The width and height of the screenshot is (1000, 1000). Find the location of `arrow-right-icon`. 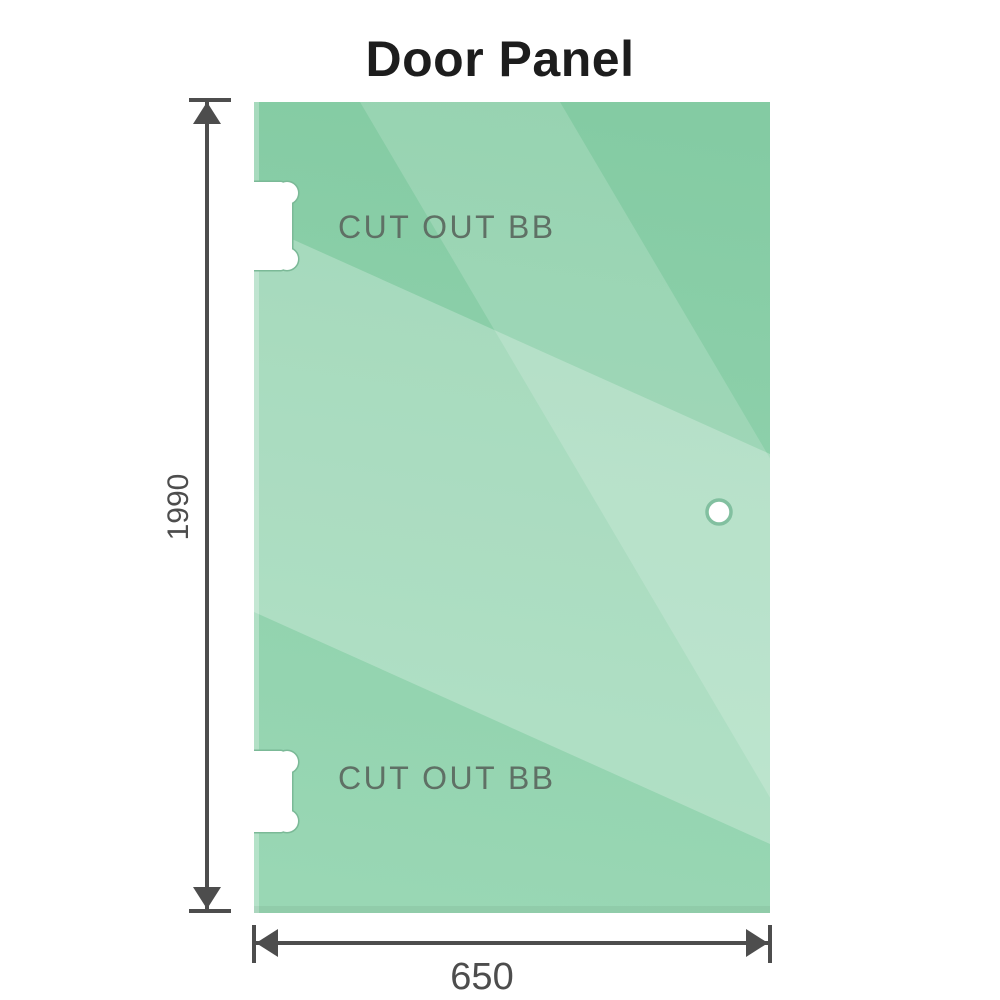

arrow-right-icon is located at coordinates (757, 943).